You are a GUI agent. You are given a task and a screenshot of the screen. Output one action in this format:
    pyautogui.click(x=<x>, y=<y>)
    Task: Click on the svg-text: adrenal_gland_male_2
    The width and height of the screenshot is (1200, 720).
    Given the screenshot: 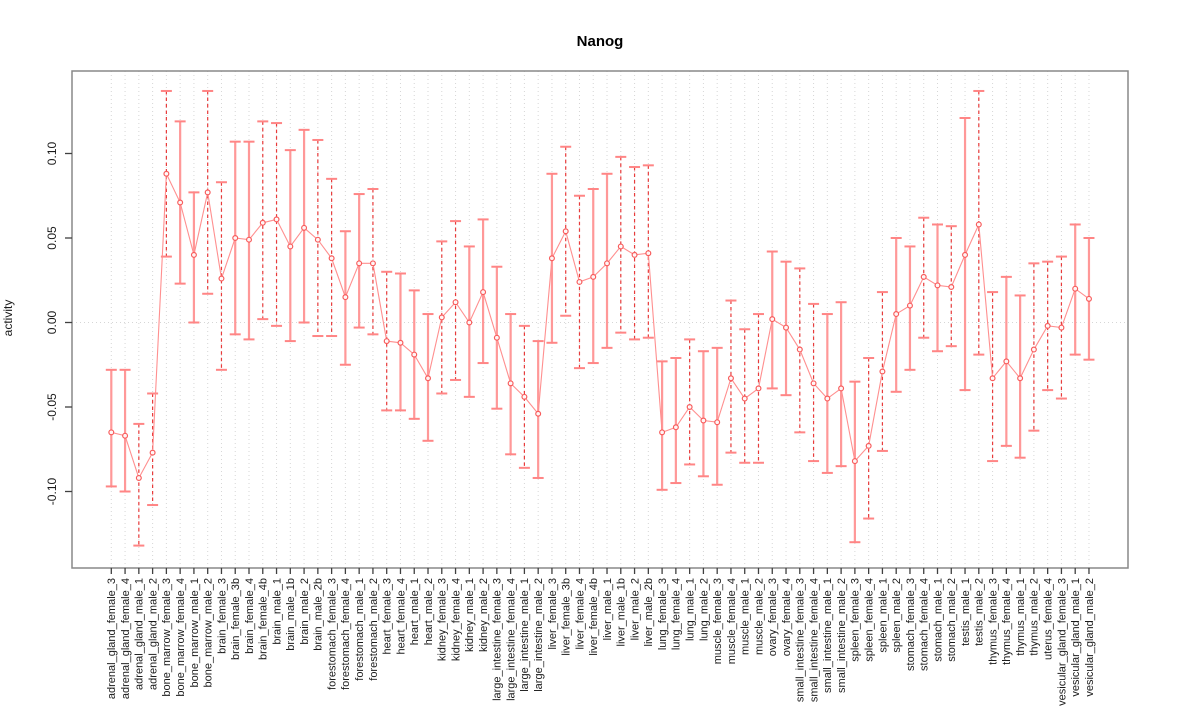 What is the action you would take?
    pyautogui.click(x=153, y=634)
    